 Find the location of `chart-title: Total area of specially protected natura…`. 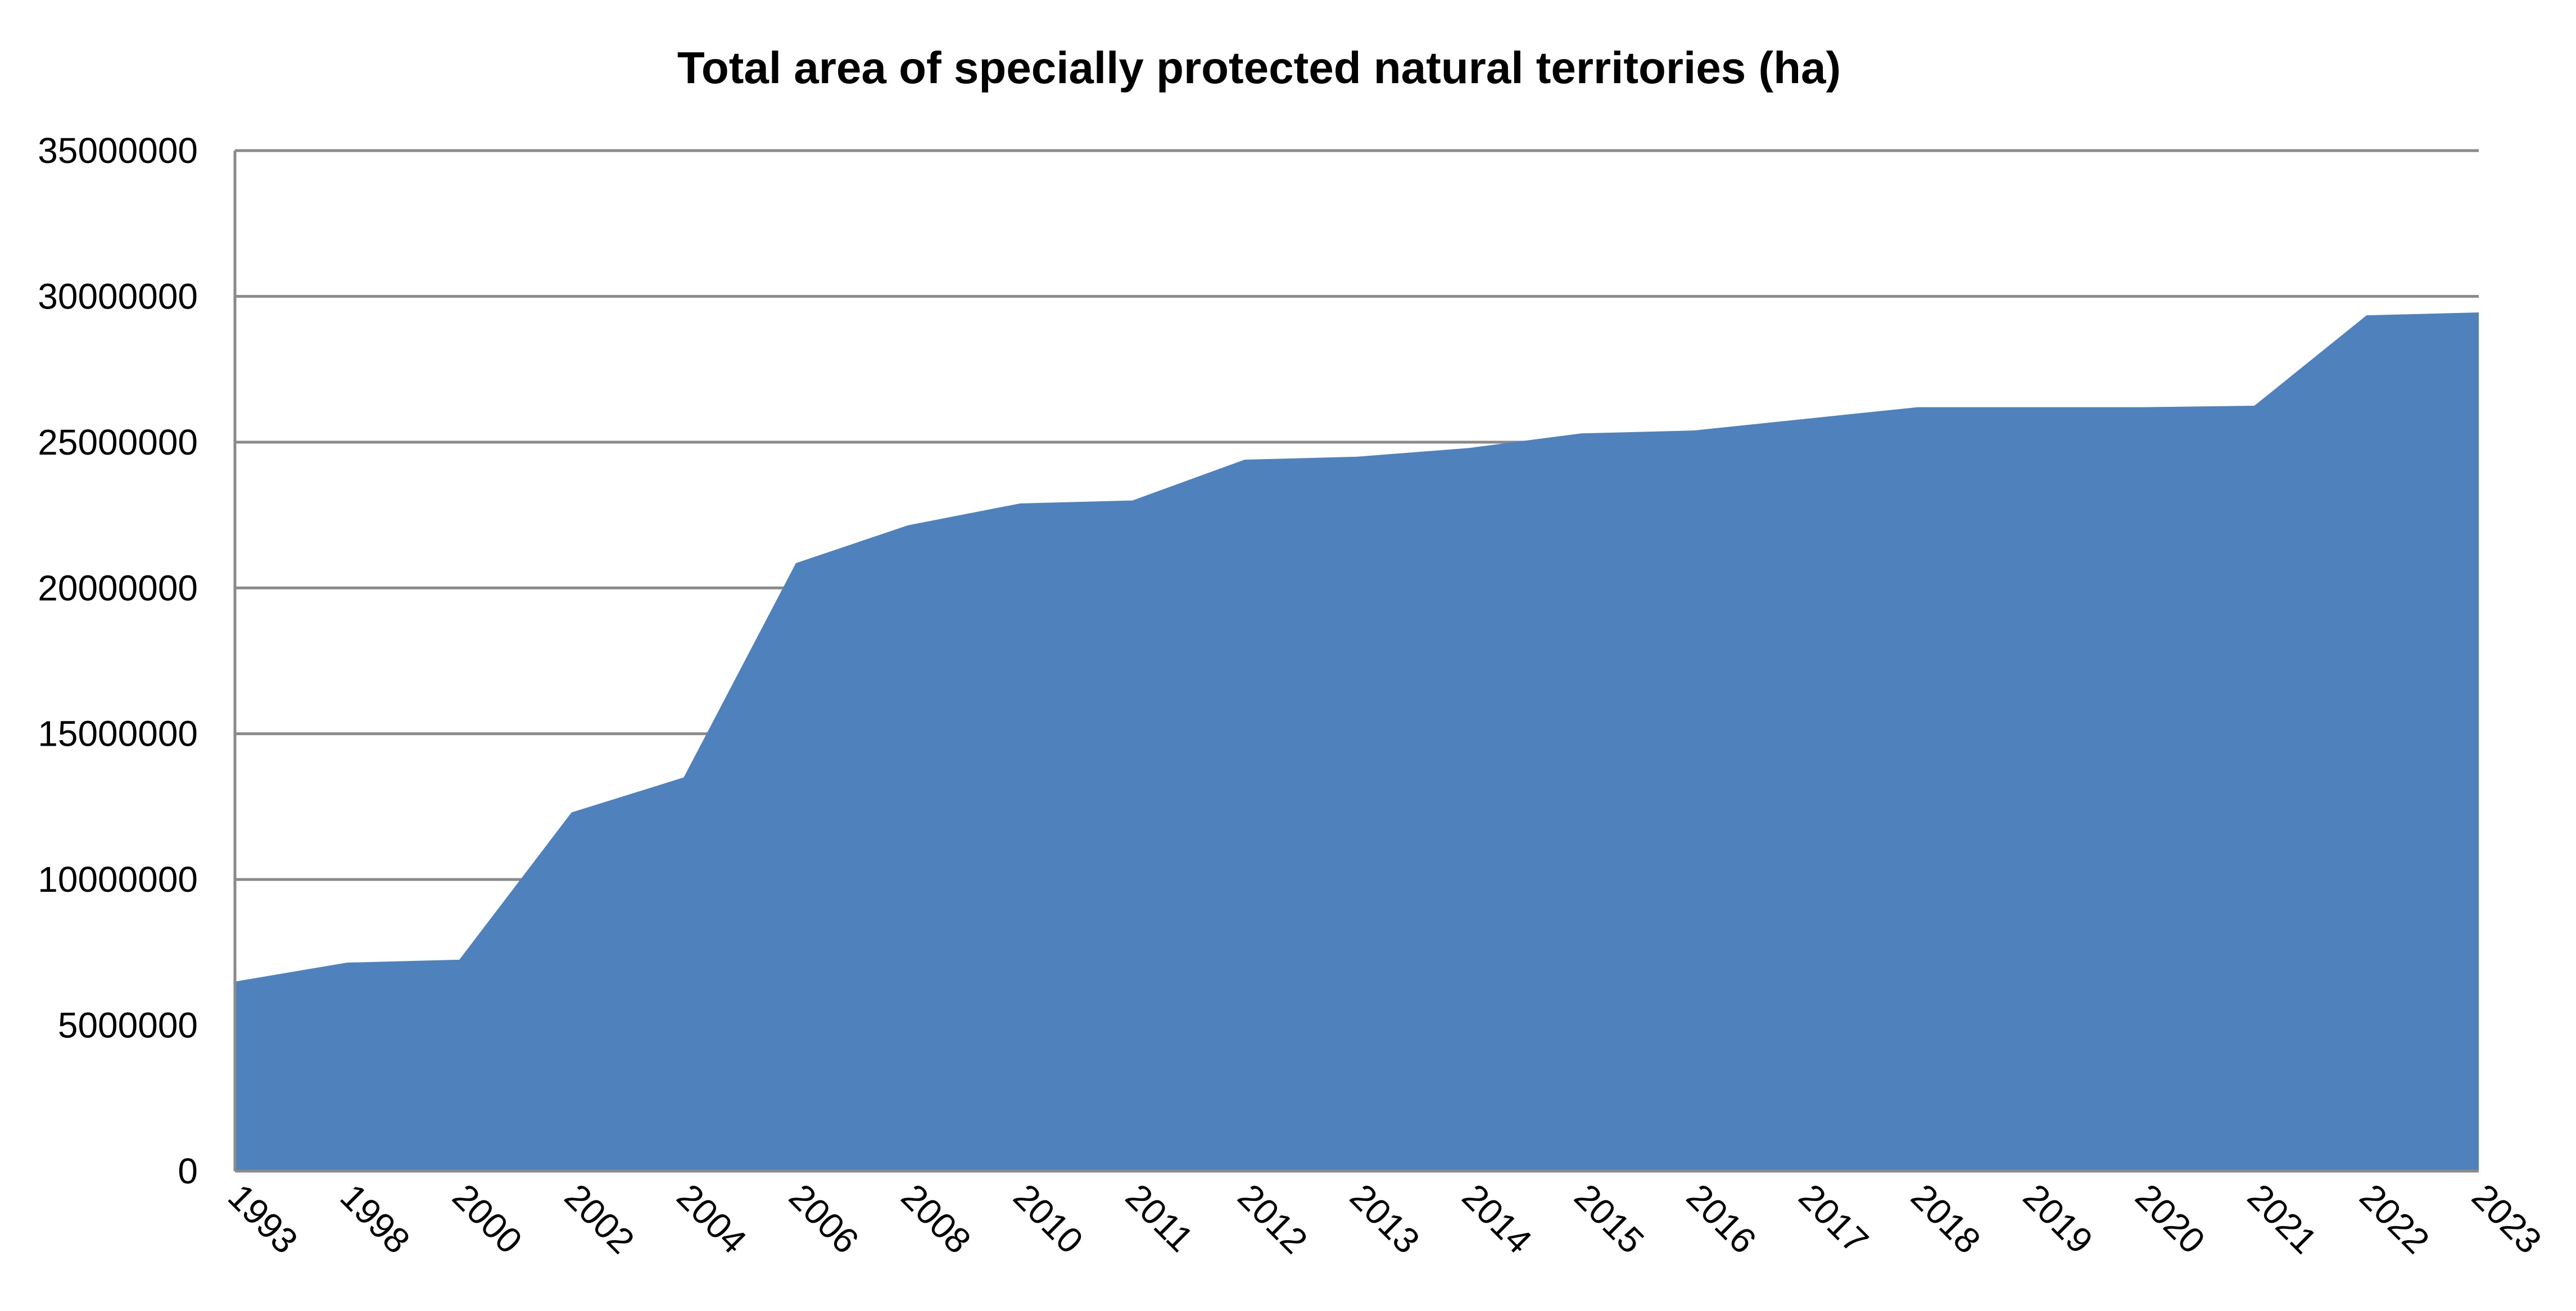

chart-title: Total area of specially protected natura… is located at coordinates (1259, 68).